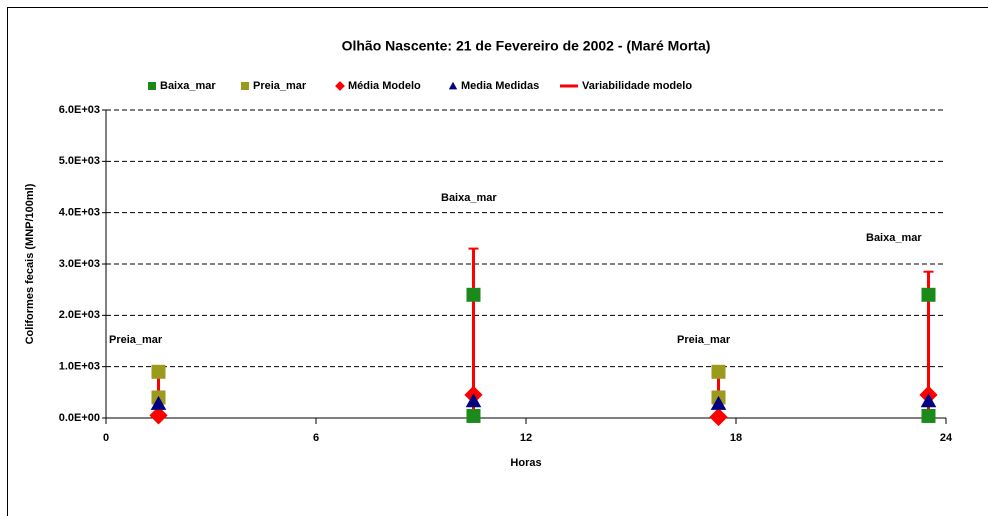  What do you see at coordinates (188, 86) in the screenshot?
I see `legend-label: Baixa_mar` at bounding box center [188, 86].